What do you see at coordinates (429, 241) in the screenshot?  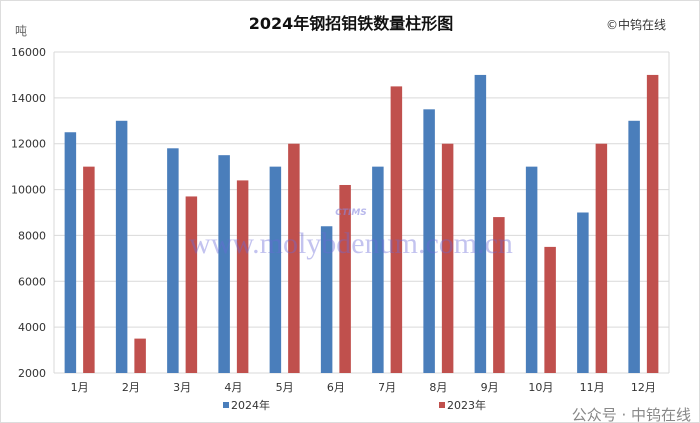 I see `bar-2024年-8月` at bounding box center [429, 241].